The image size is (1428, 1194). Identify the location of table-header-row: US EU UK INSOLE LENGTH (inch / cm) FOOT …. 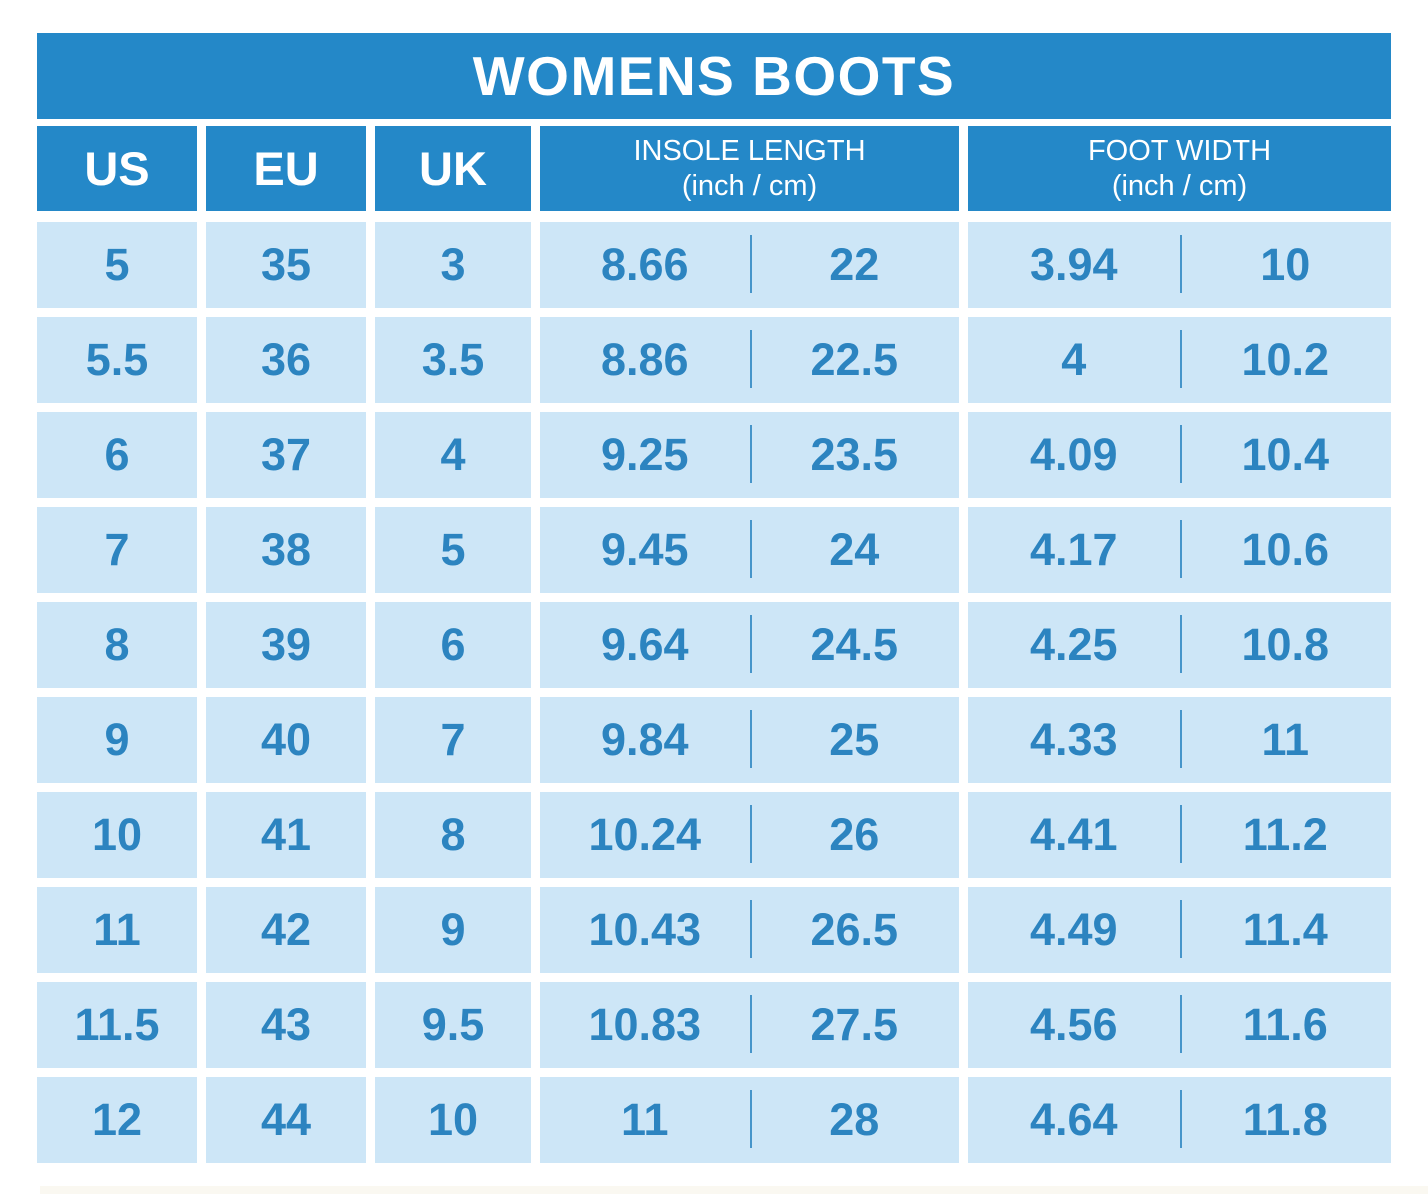
(714, 168).